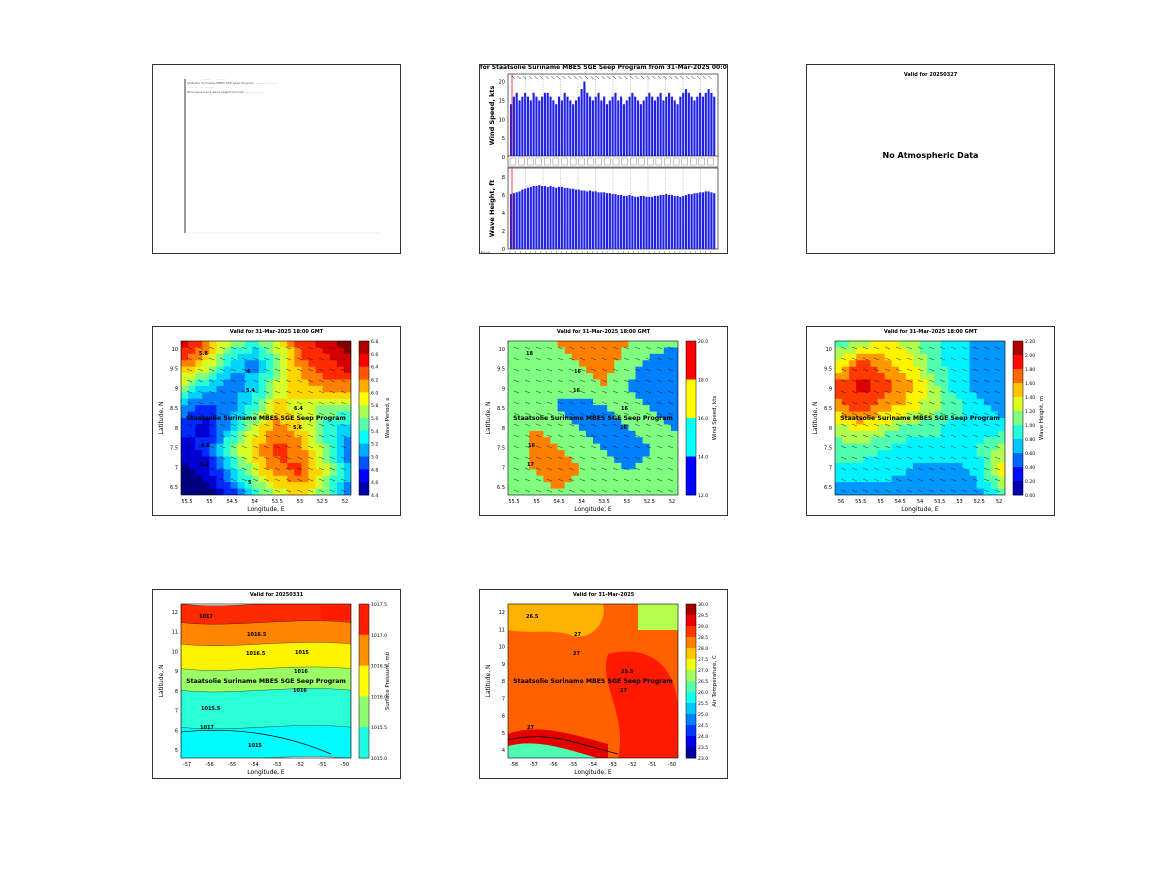 The image size is (1167, 875). I want to click on colorbar-tick-label: 5.8, so click(374, 406).